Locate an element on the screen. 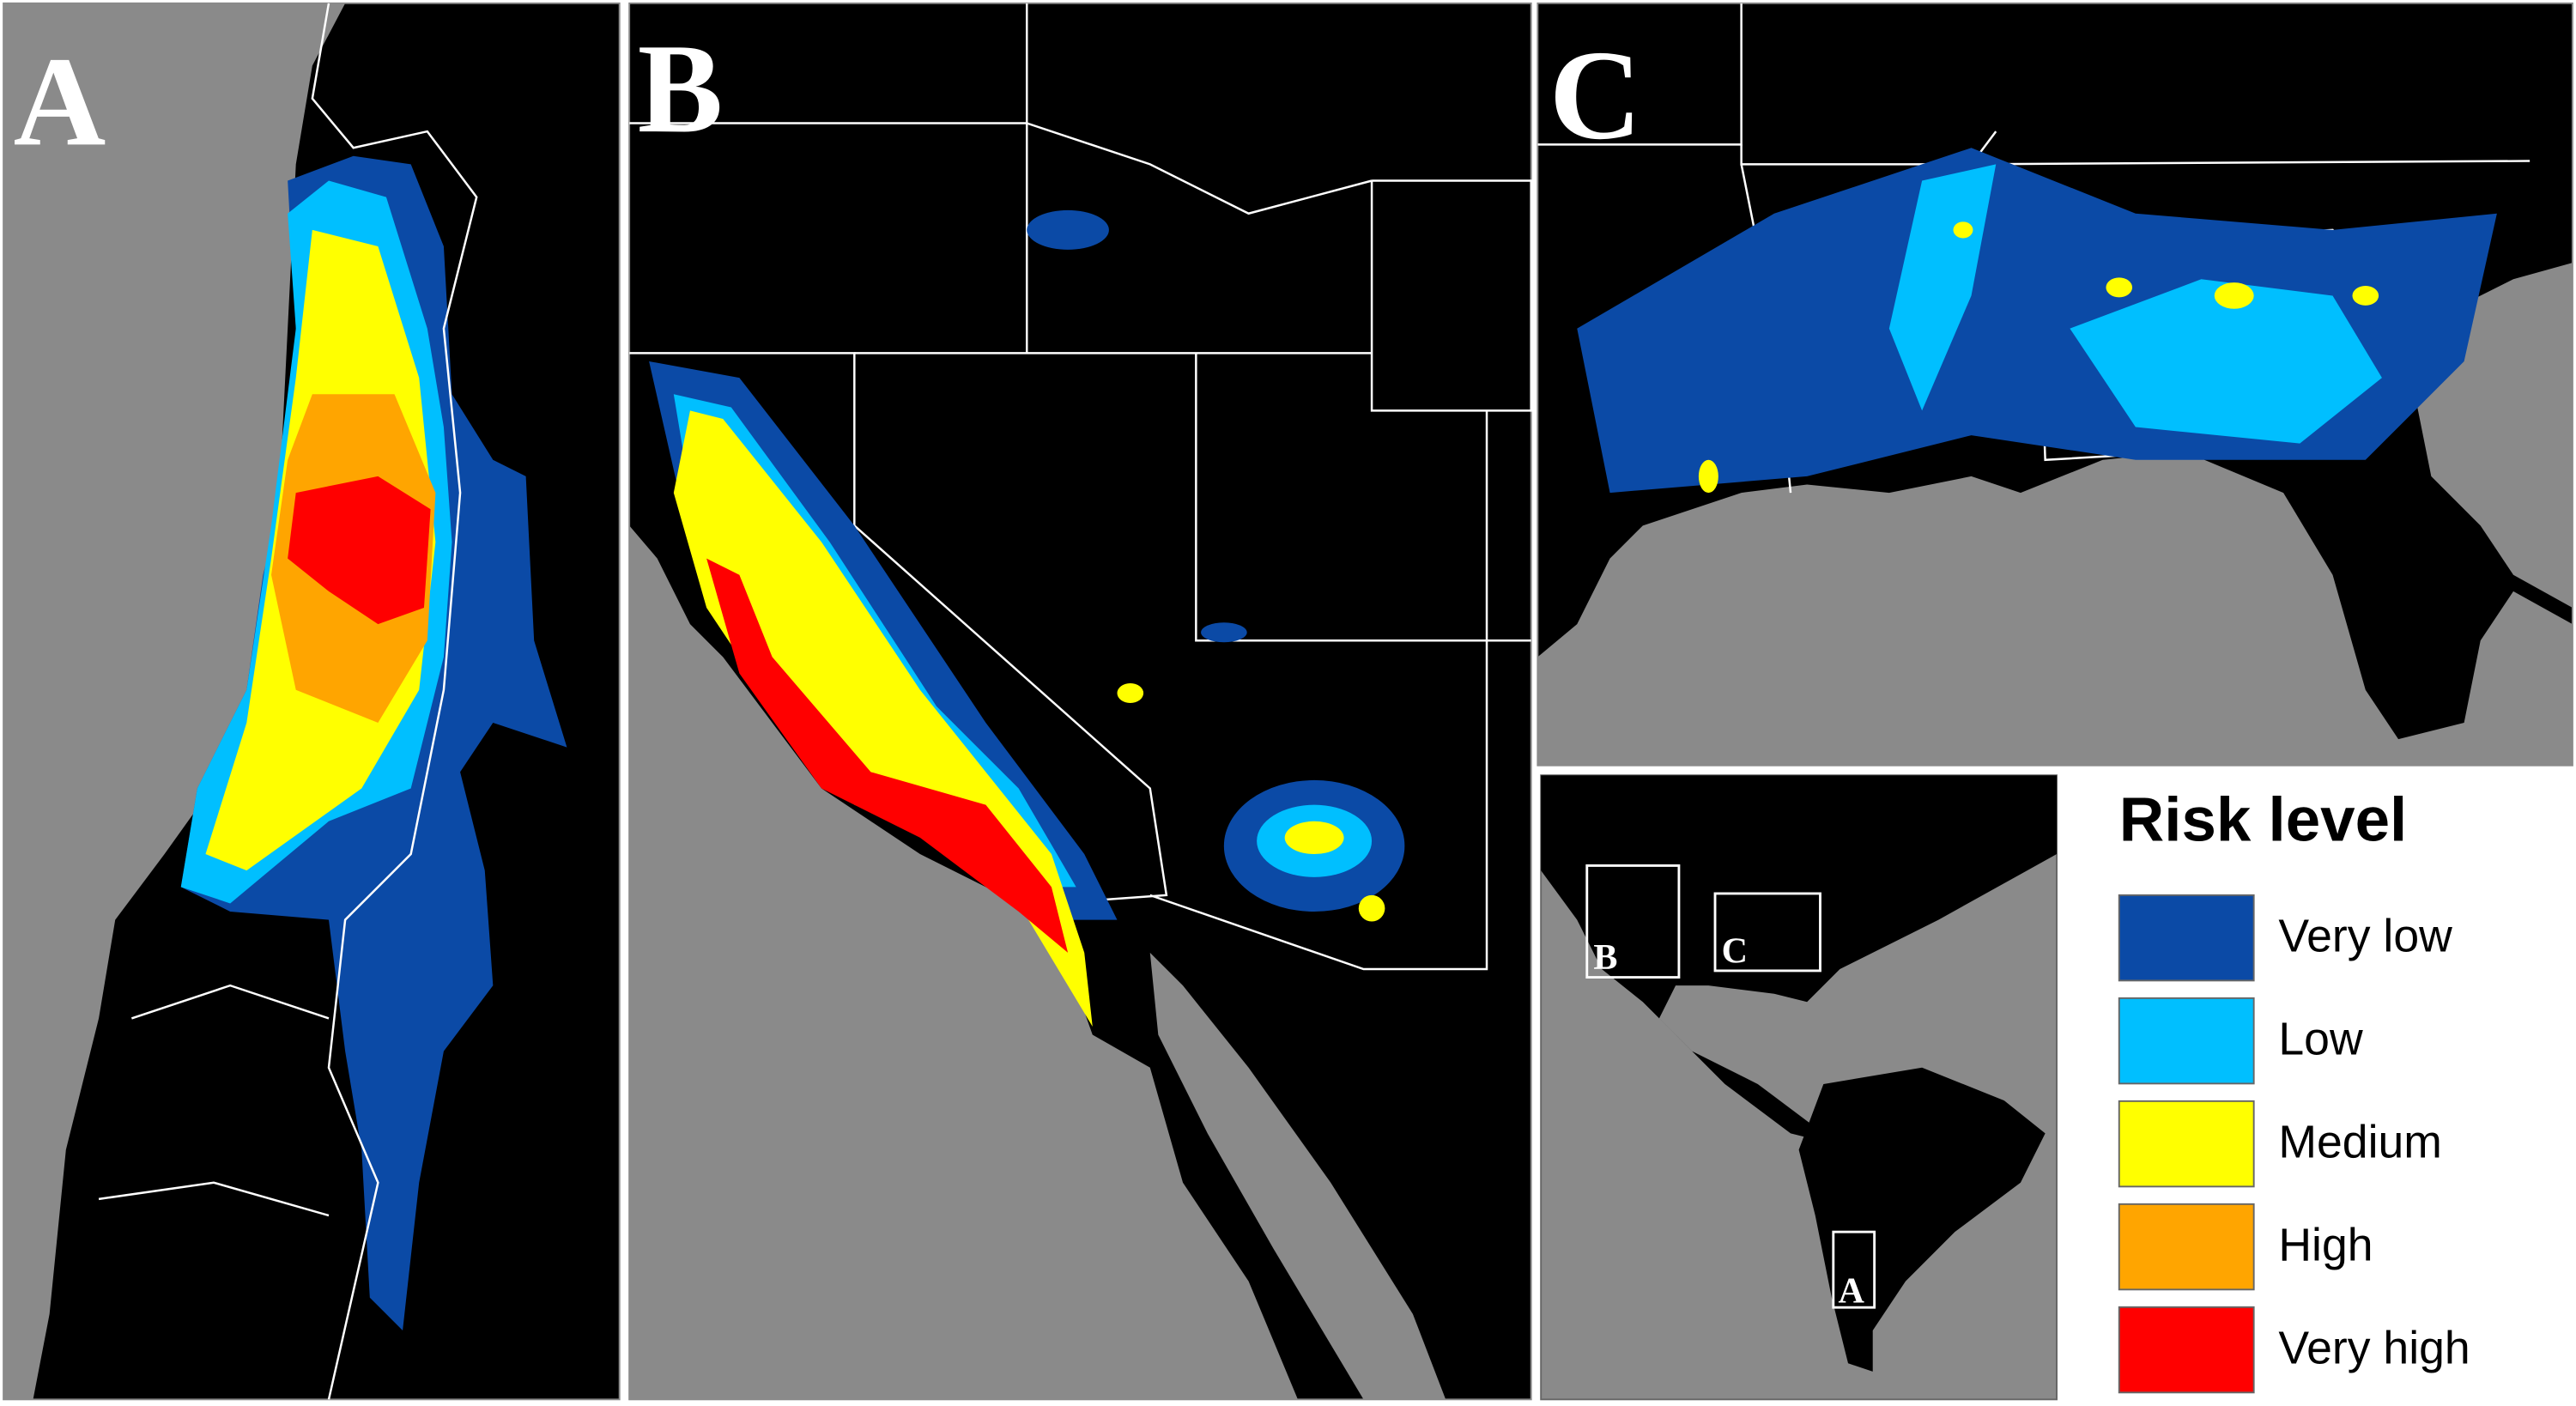 The width and height of the screenshot is (2576, 1406). legend-label: Very high is located at coordinates (2374, 1349).